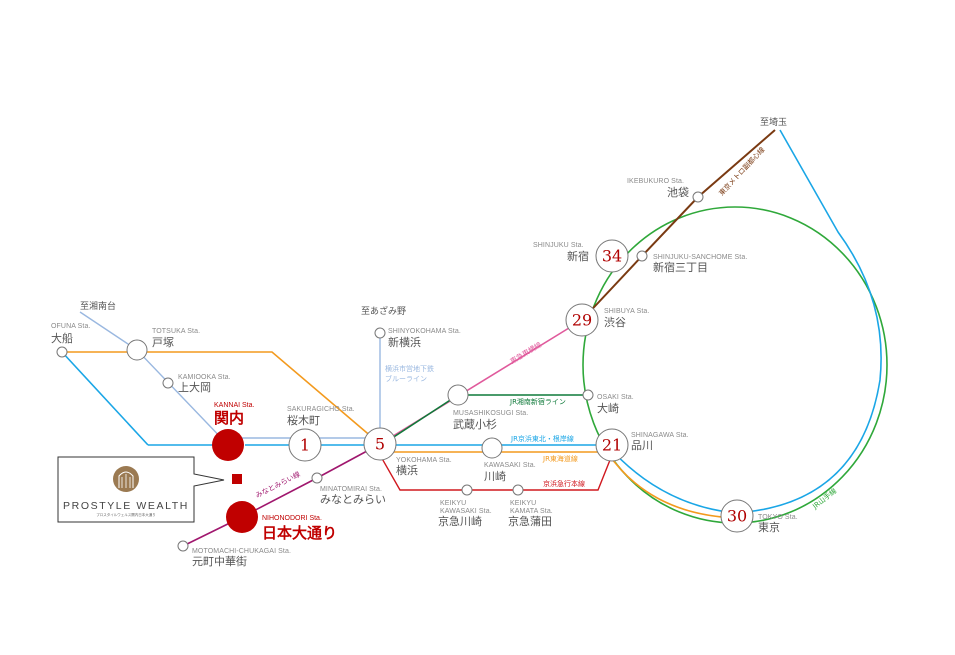 The height and width of the screenshot is (655, 955). I want to click on ofuna-en: OFUNA Sta., so click(71, 326).